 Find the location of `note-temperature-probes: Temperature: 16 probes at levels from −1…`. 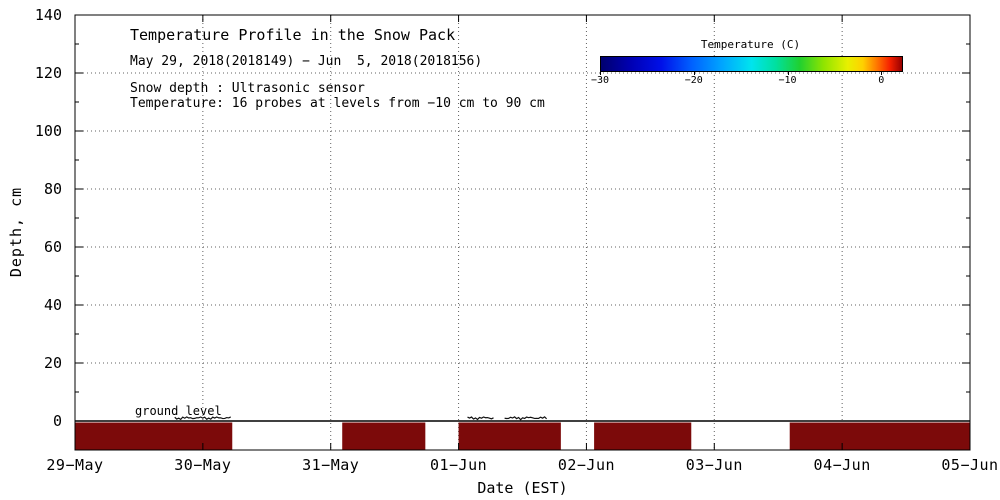

note-temperature-probes: Temperature: 16 probes at levels from −1… is located at coordinates (337, 103).